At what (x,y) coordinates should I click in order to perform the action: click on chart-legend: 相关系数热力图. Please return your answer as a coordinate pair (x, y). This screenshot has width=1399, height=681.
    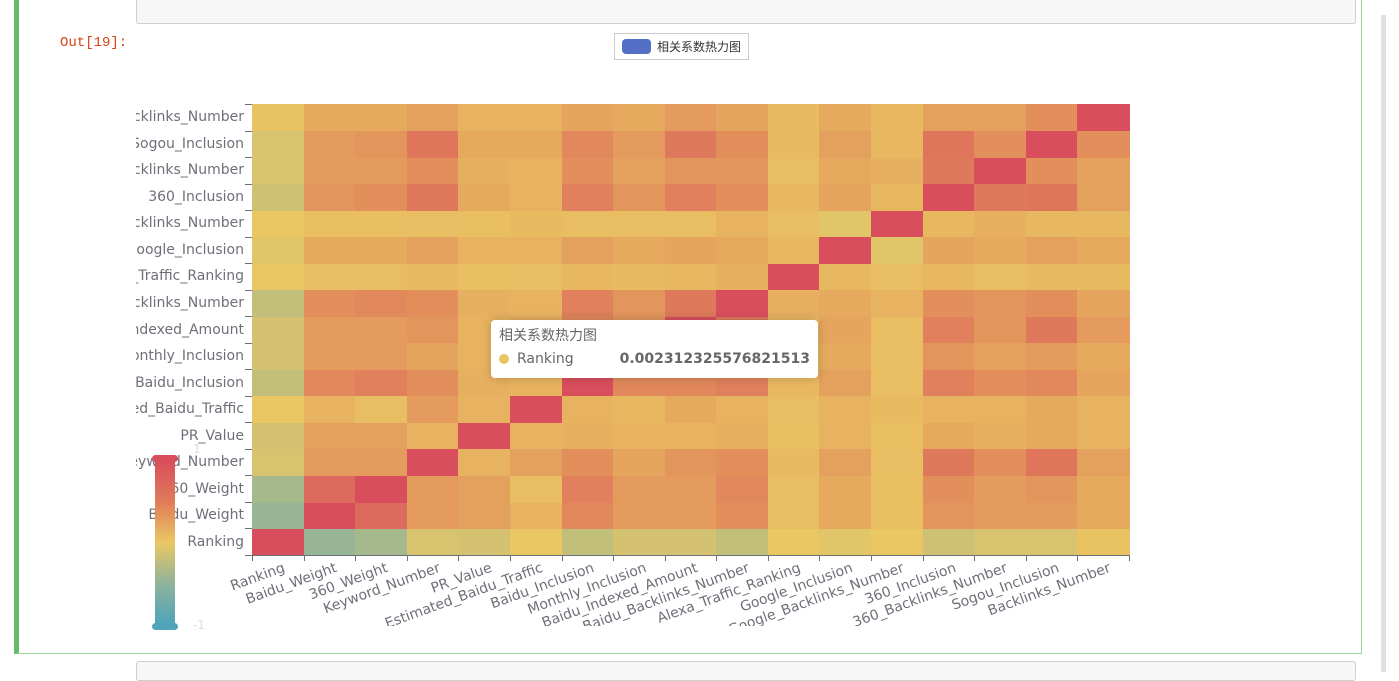
    Looking at the image, I should click on (682, 46).